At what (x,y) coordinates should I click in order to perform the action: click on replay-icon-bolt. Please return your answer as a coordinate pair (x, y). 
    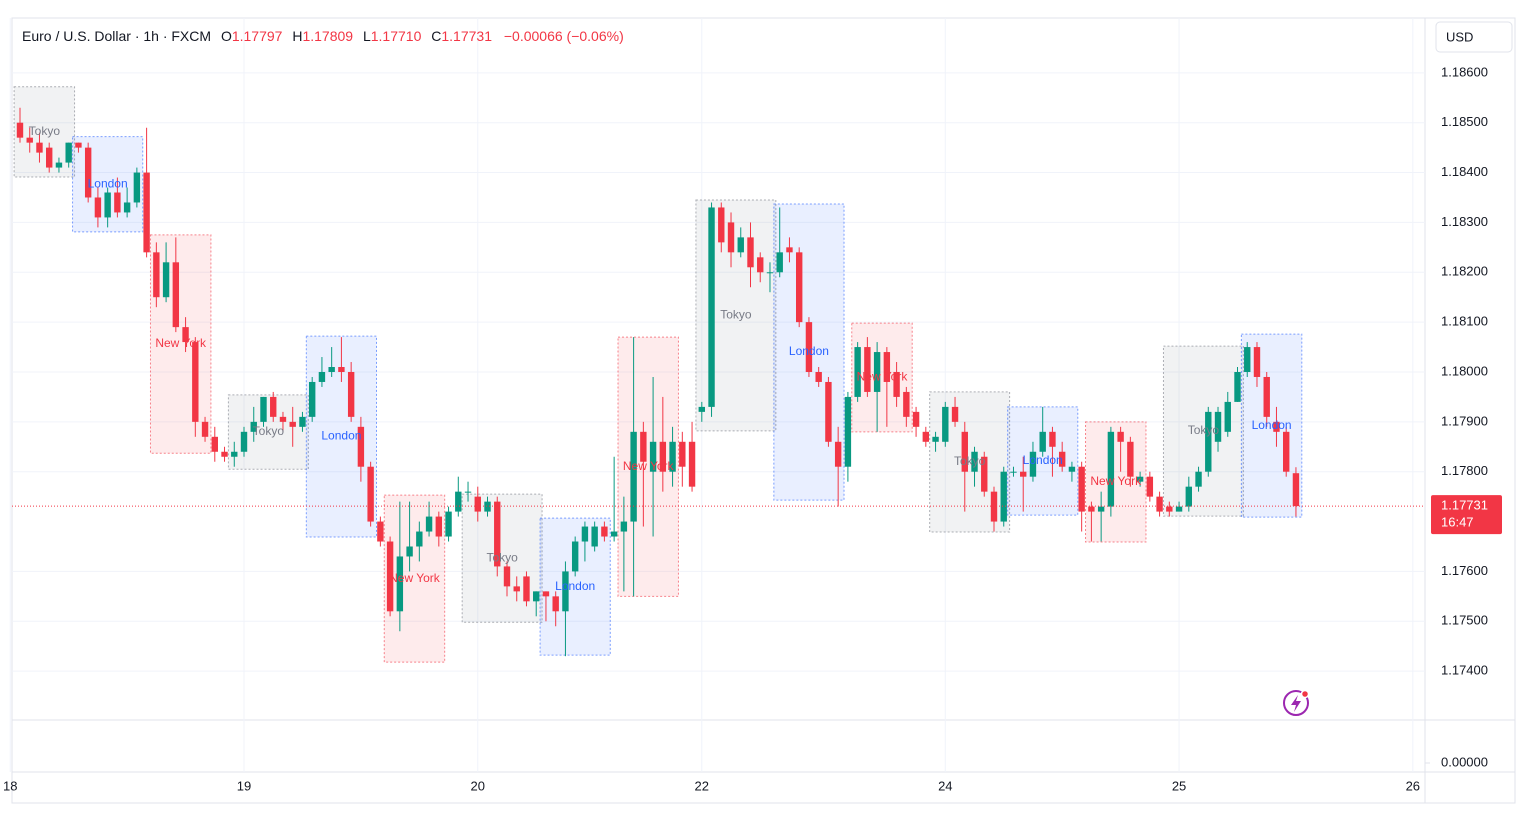
    Looking at the image, I should click on (1296, 703).